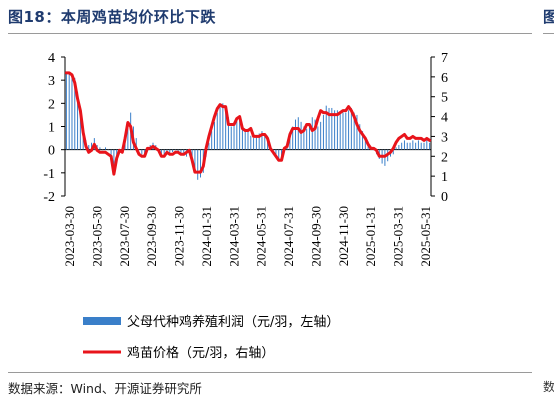  Describe the element at coordinates (233, 322) in the screenshot. I see `legend-label: 父母代种鸡养殖利润（元/羽，左轴）` at that location.